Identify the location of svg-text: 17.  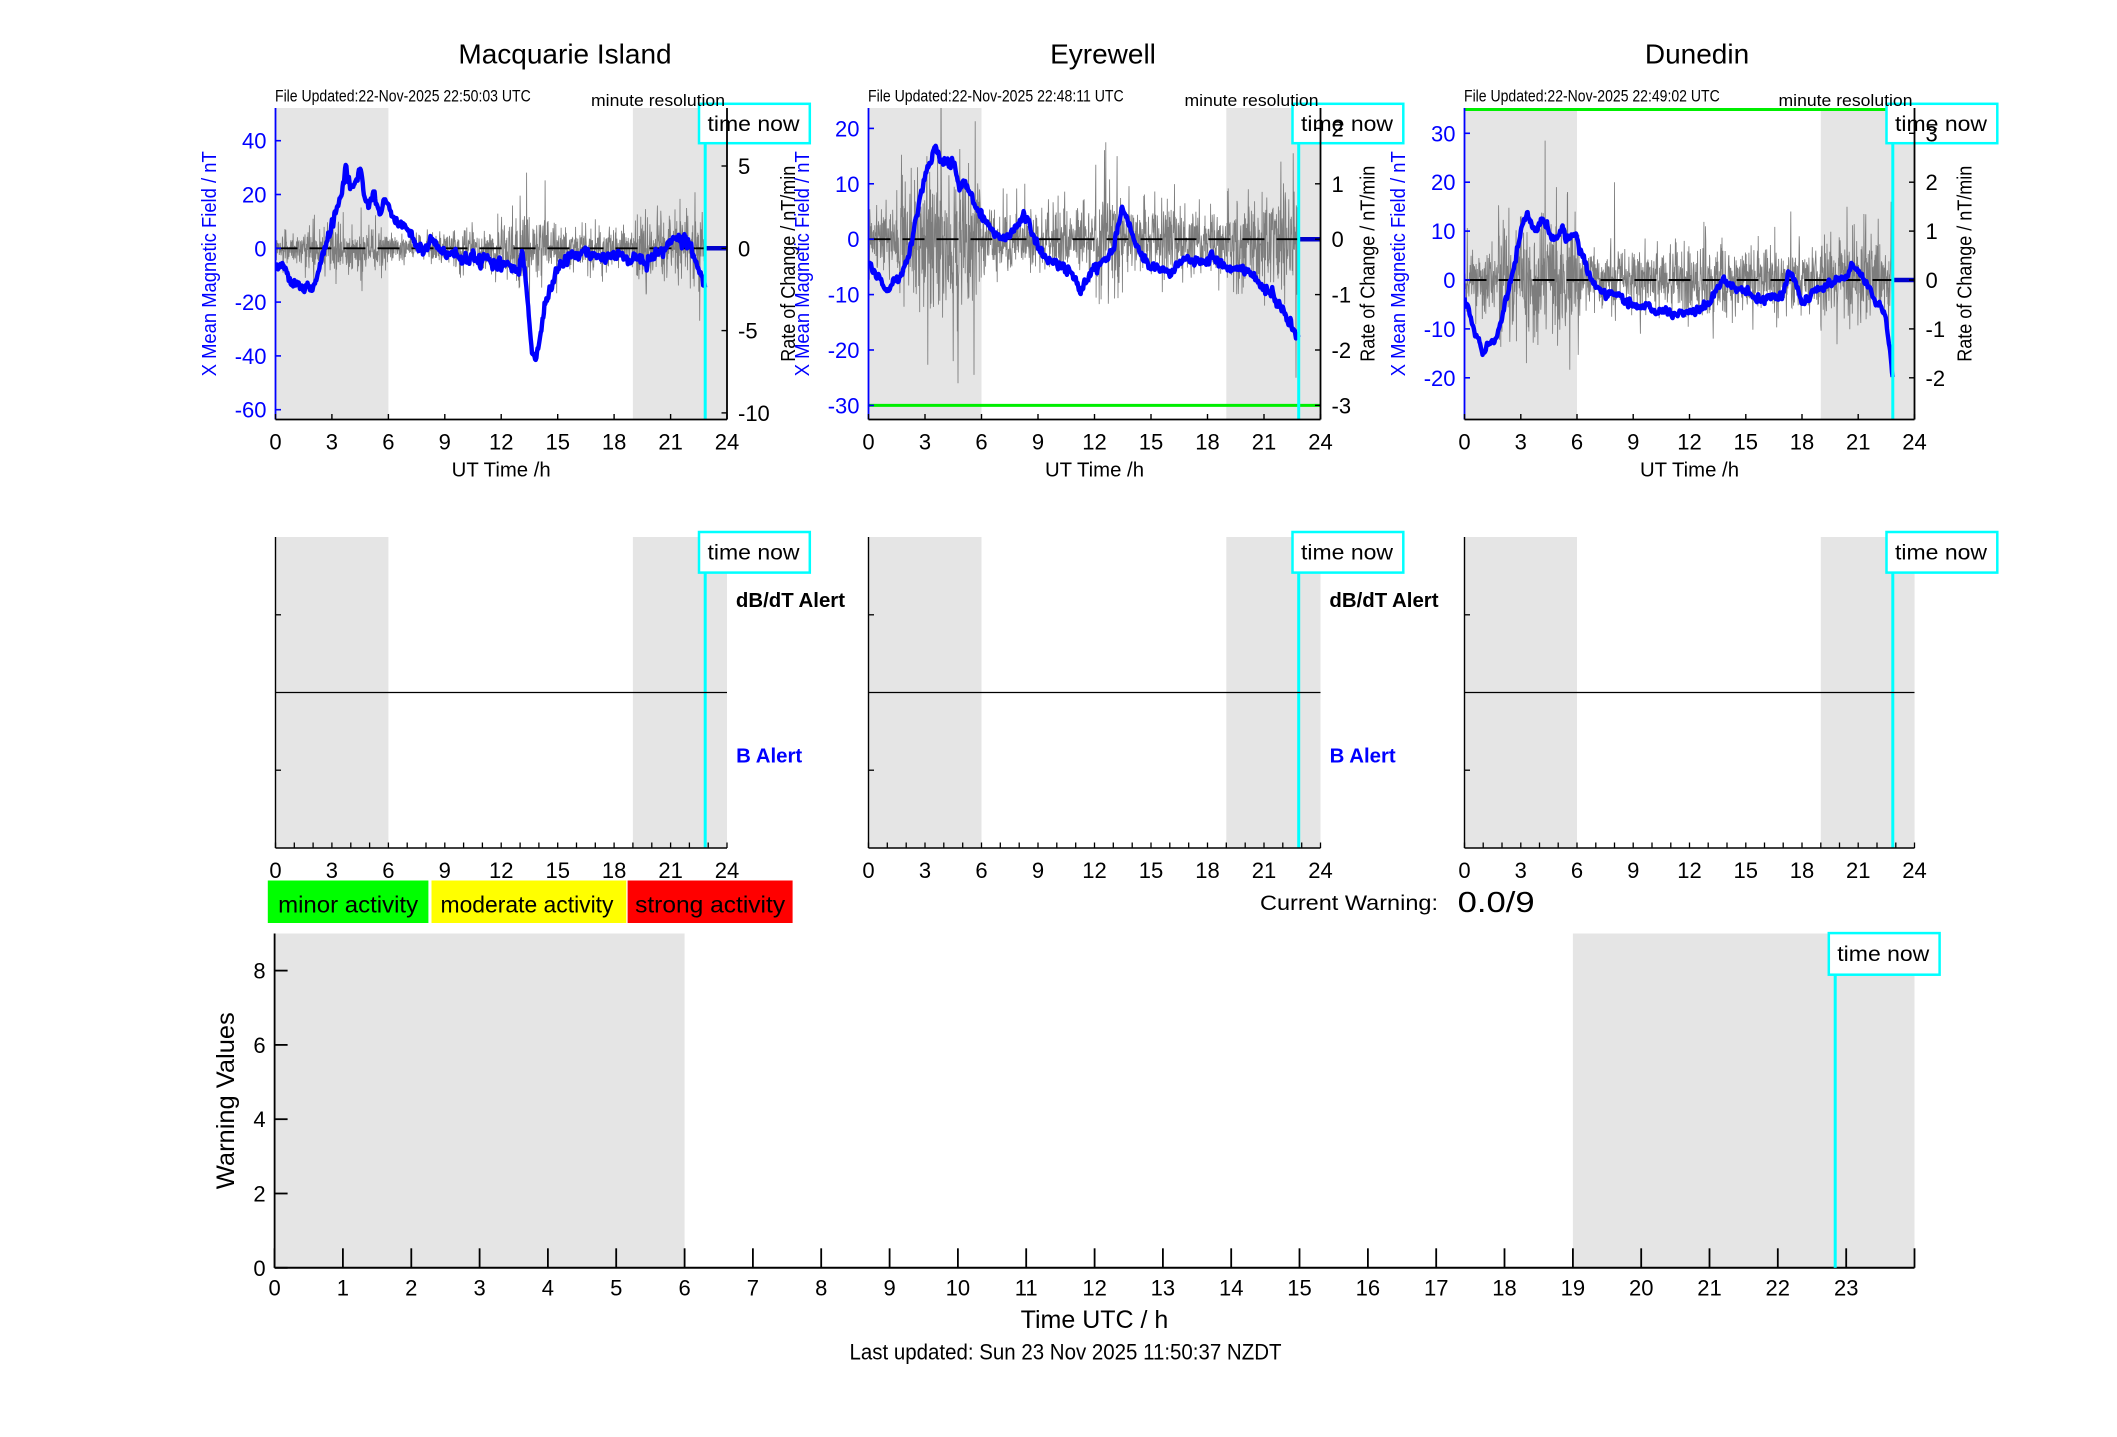
(1436, 1288).